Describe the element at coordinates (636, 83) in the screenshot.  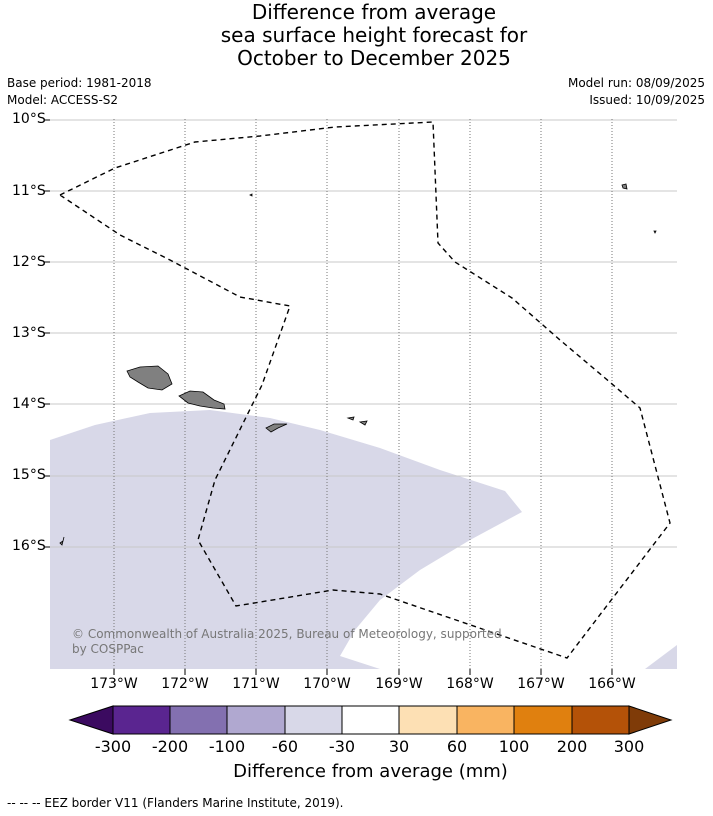
I see `model-run-label: Model run: 08/09/2025` at that location.